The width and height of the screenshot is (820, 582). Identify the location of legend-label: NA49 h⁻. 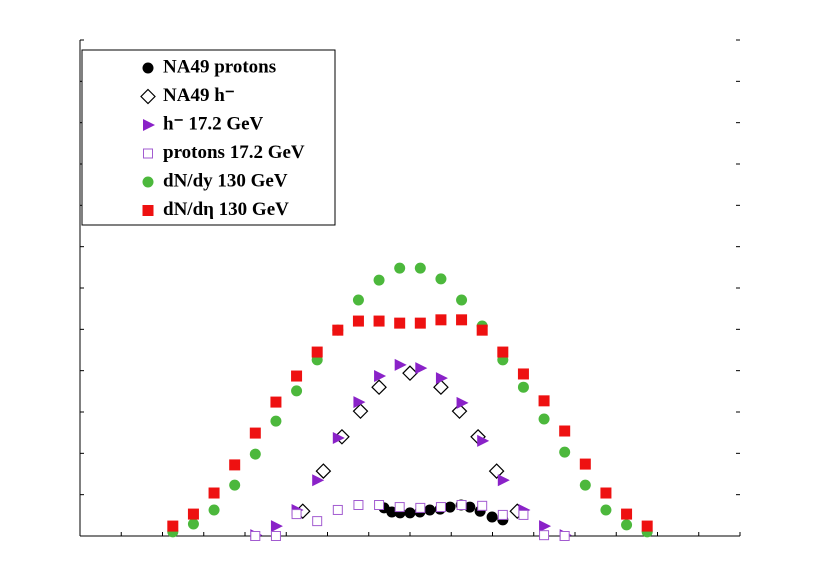
(199, 95).